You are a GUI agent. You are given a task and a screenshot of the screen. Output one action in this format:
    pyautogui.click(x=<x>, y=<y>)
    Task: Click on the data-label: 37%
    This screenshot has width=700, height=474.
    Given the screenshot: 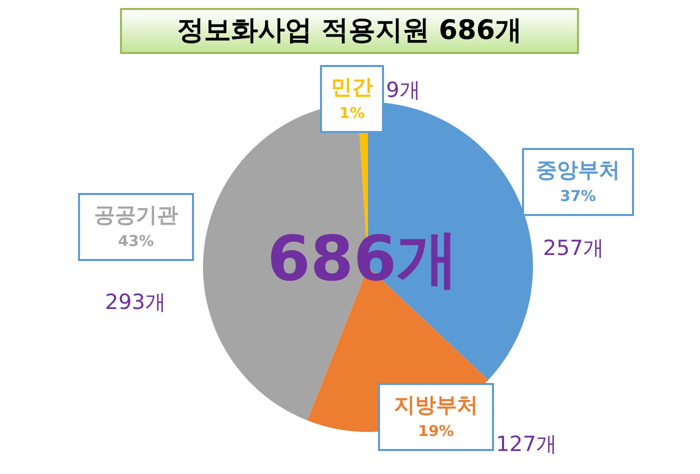 What is the action you would take?
    pyautogui.click(x=578, y=196)
    